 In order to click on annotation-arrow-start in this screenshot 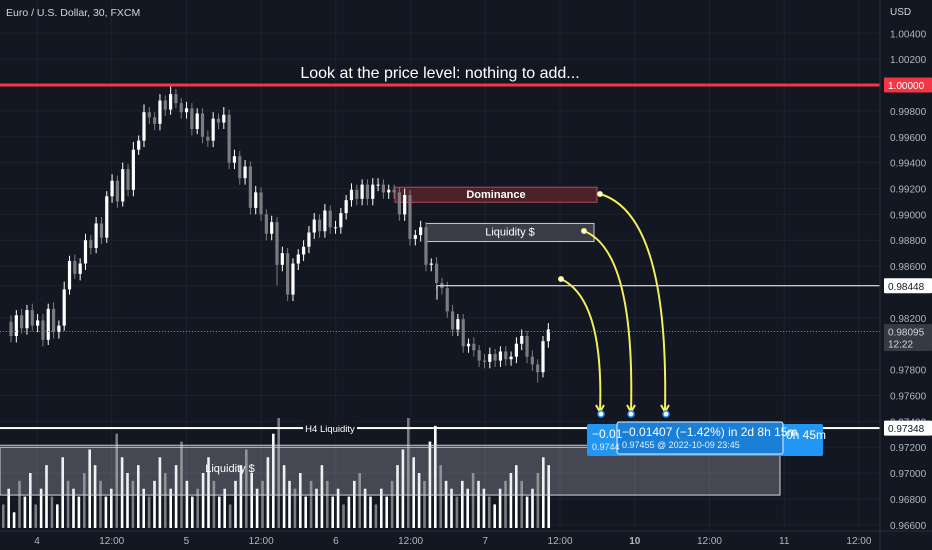, I will do `click(584, 231)`.